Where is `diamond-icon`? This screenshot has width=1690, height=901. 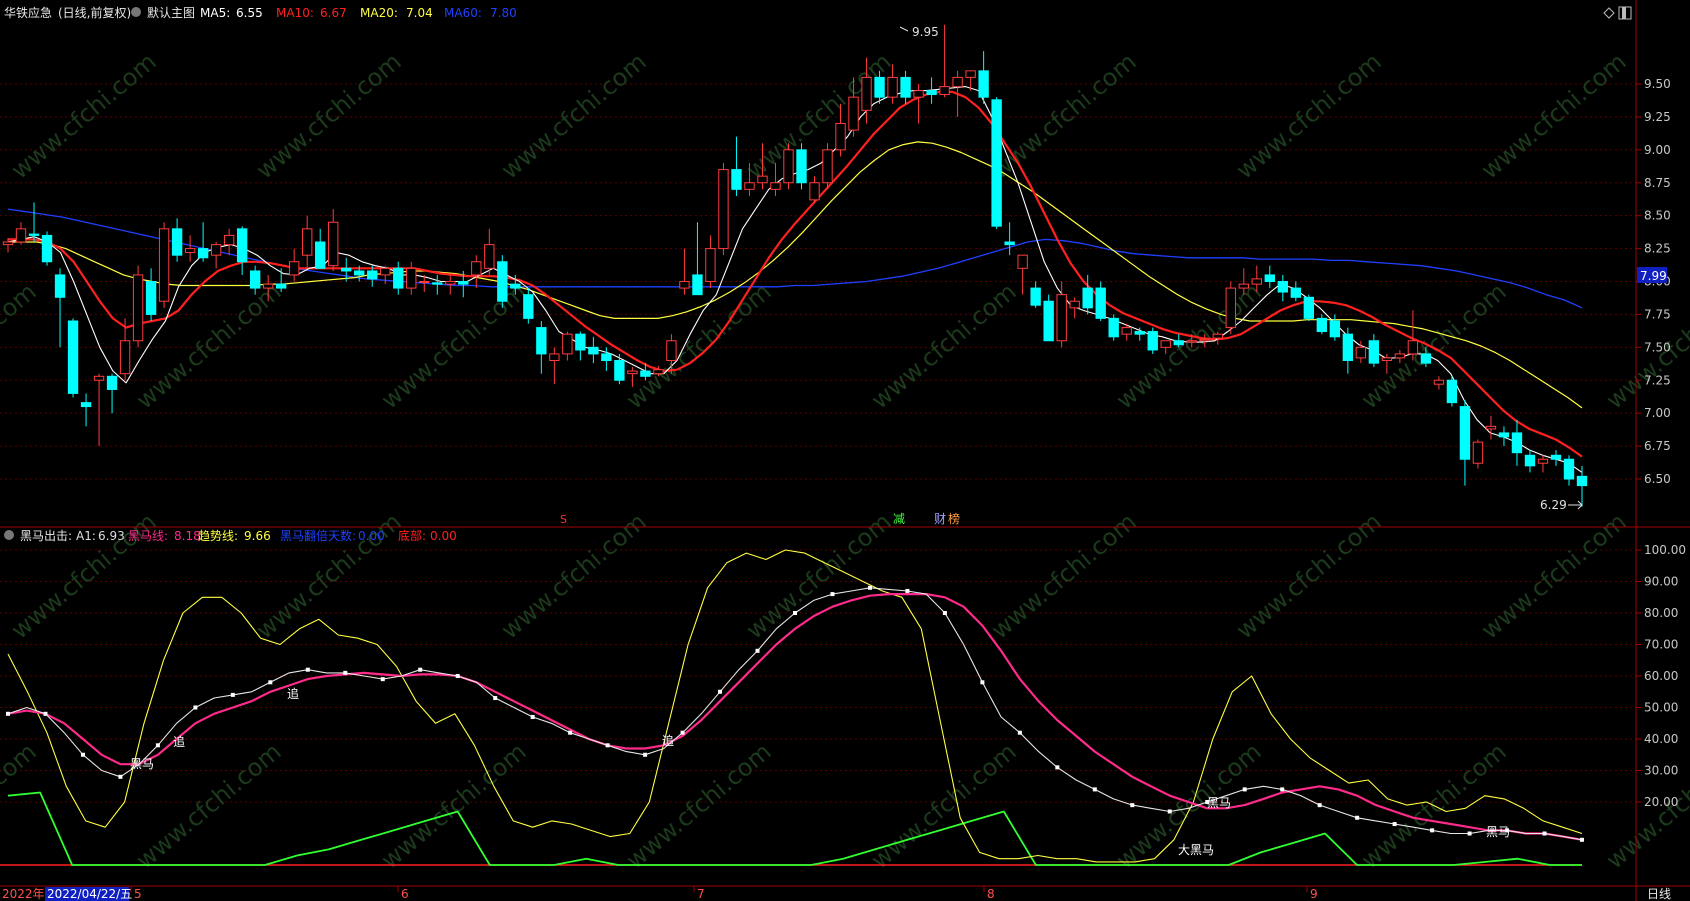 diamond-icon is located at coordinates (1609, 13).